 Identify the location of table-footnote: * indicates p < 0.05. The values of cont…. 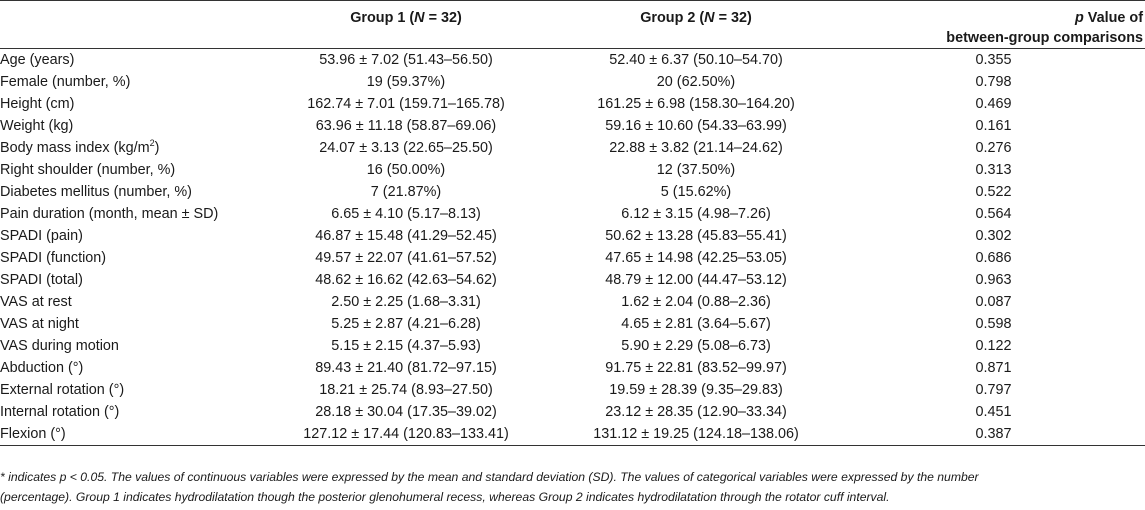
(570, 487).